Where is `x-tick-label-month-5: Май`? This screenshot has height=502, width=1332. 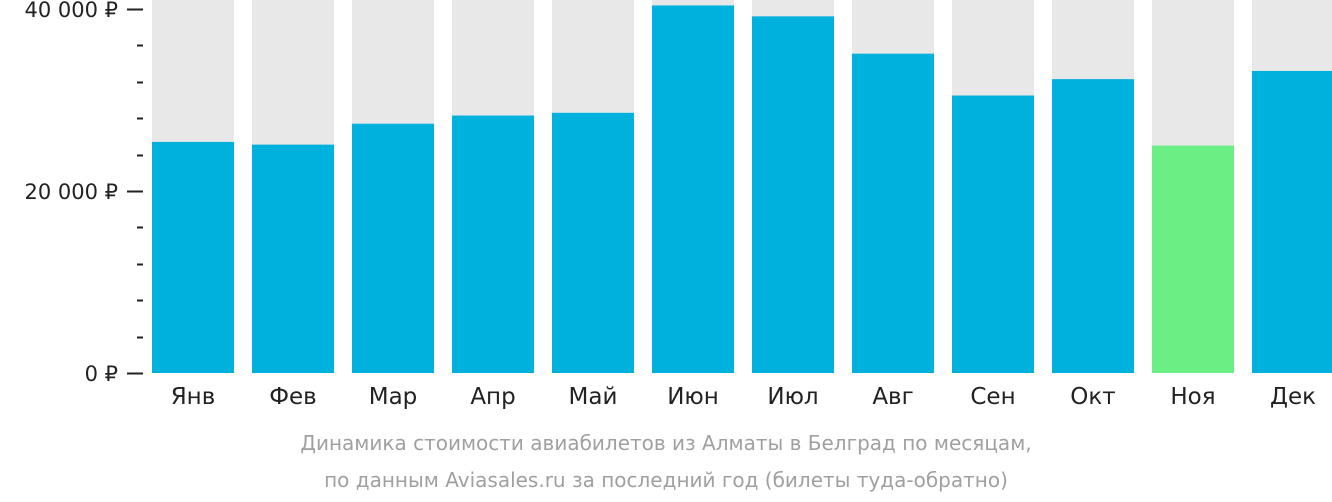
x-tick-label-month-5: Май is located at coordinates (593, 397).